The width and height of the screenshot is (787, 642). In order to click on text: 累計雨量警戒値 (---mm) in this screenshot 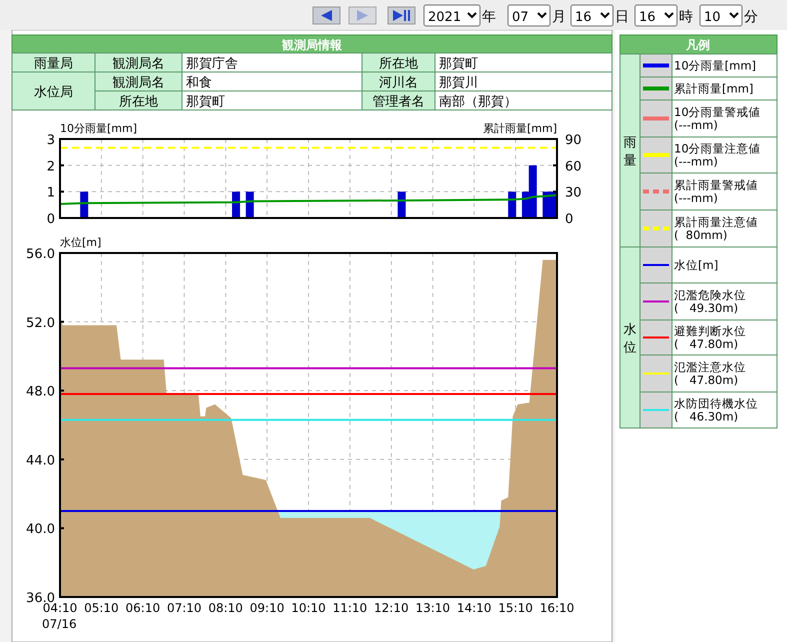, I will do `click(716, 191)`.